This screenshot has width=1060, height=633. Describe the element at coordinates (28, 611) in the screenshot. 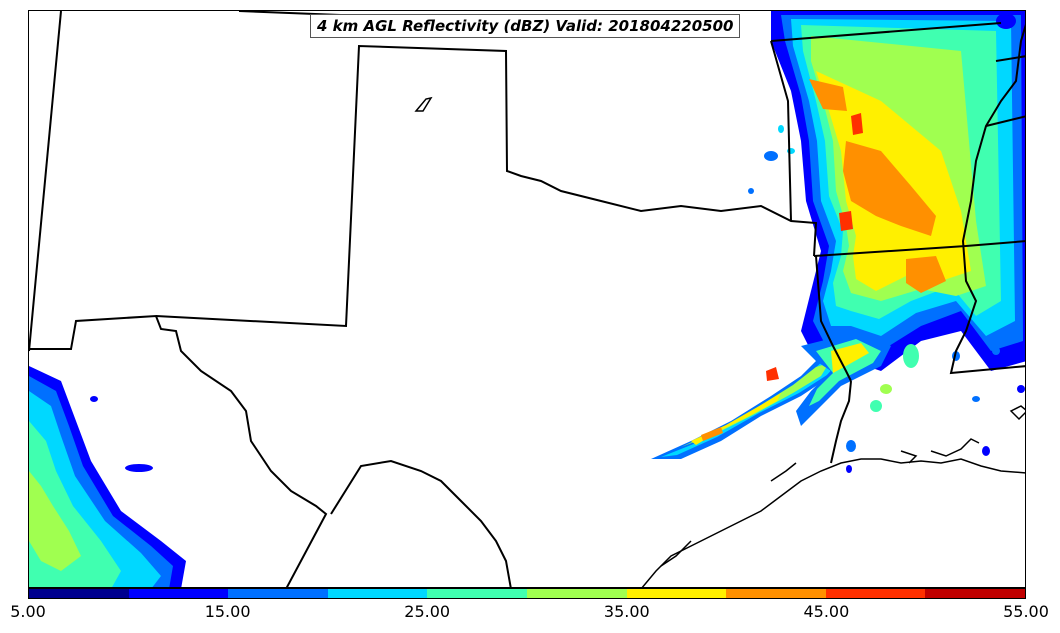

I see `colorbar-tick-label: 5.00` at that location.